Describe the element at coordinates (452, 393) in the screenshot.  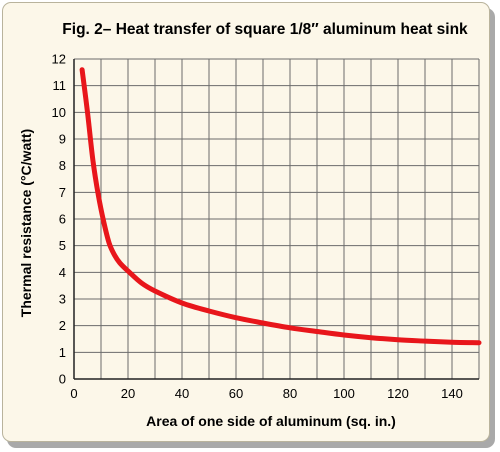
I see `x-tick-label: 140` at that location.